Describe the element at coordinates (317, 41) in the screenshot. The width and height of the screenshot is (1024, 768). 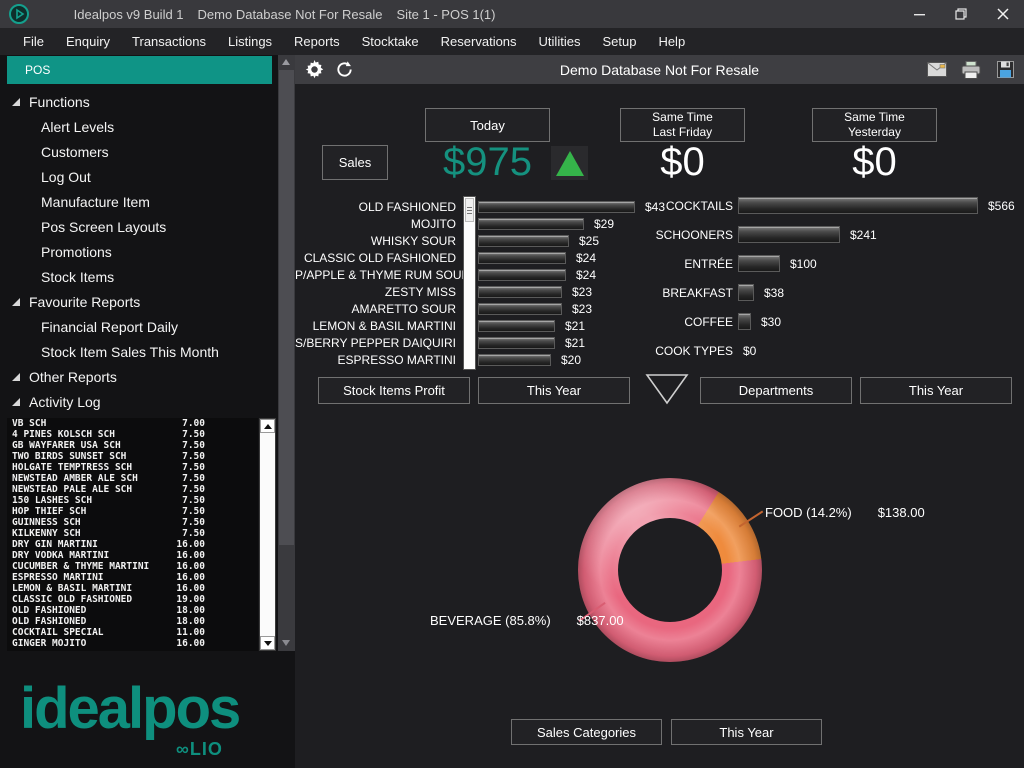
I see `menu-reports: Reports` at that location.